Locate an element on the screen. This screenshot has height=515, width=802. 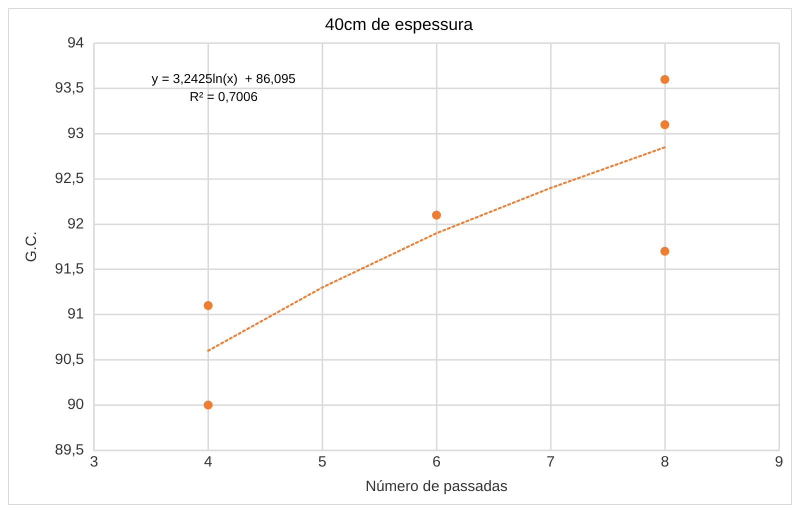
y-tick-label: 93 is located at coordinates (75, 133).